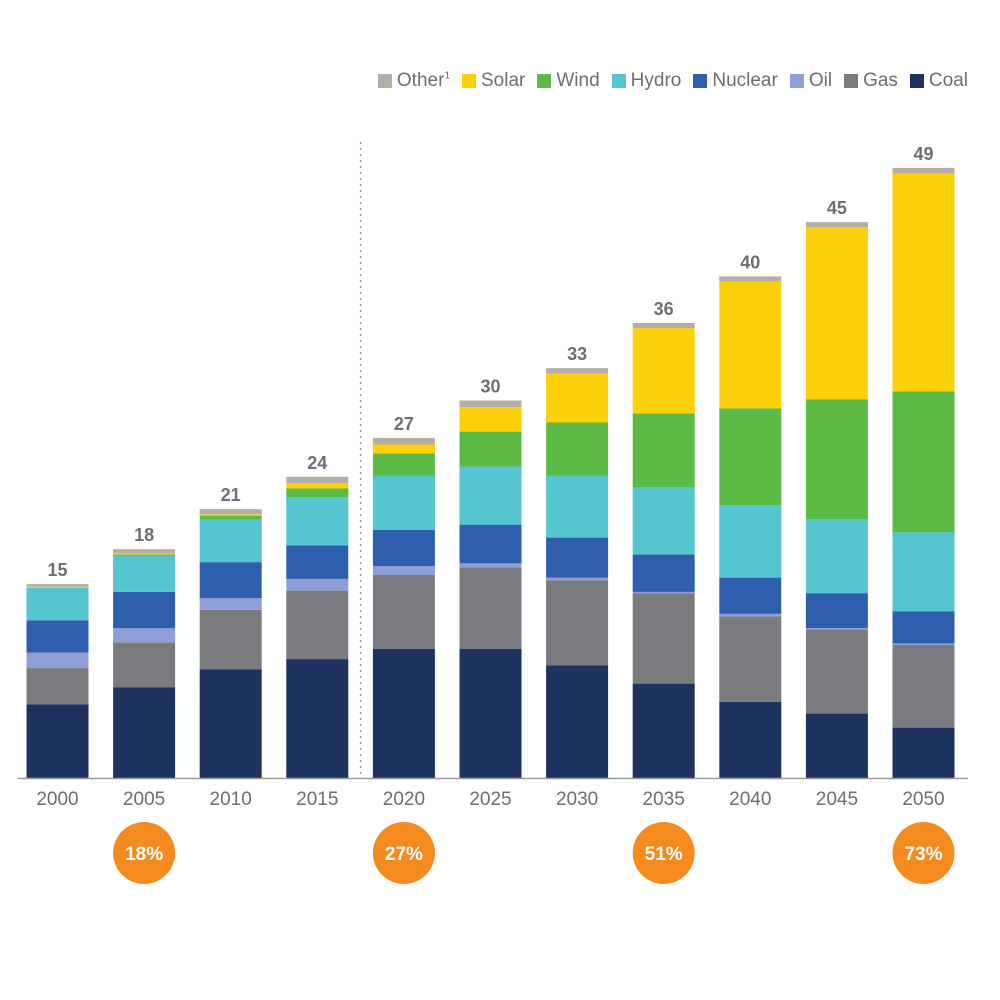 This screenshot has height=1000, width=1000. I want to click on bar-segment-wind-2010, so click(230, 517).